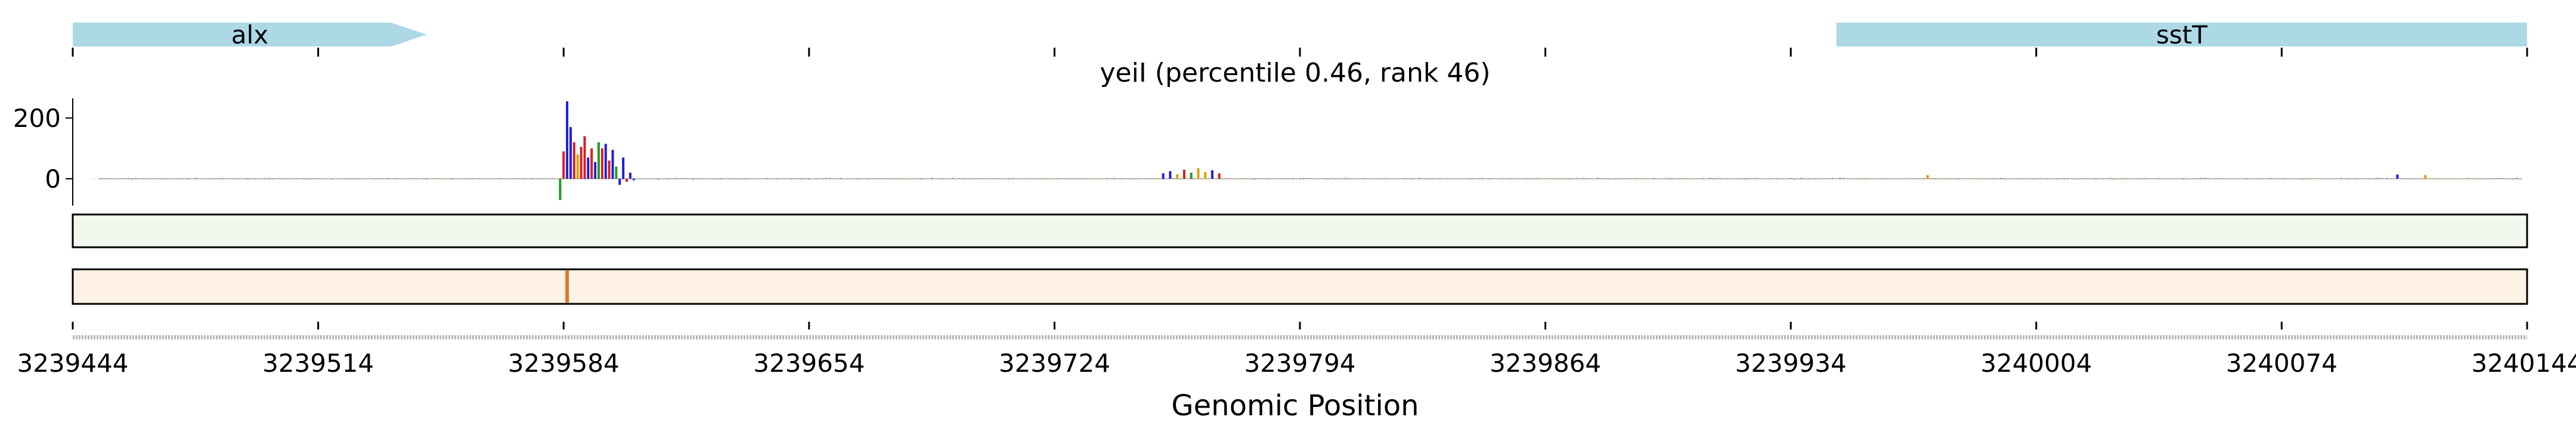 This screenshot has height=429, width=2576. What do you see at coordinates (567, 287) in the screenshot?
I see `heatmap-highlight` at bounding box center [567, 287].